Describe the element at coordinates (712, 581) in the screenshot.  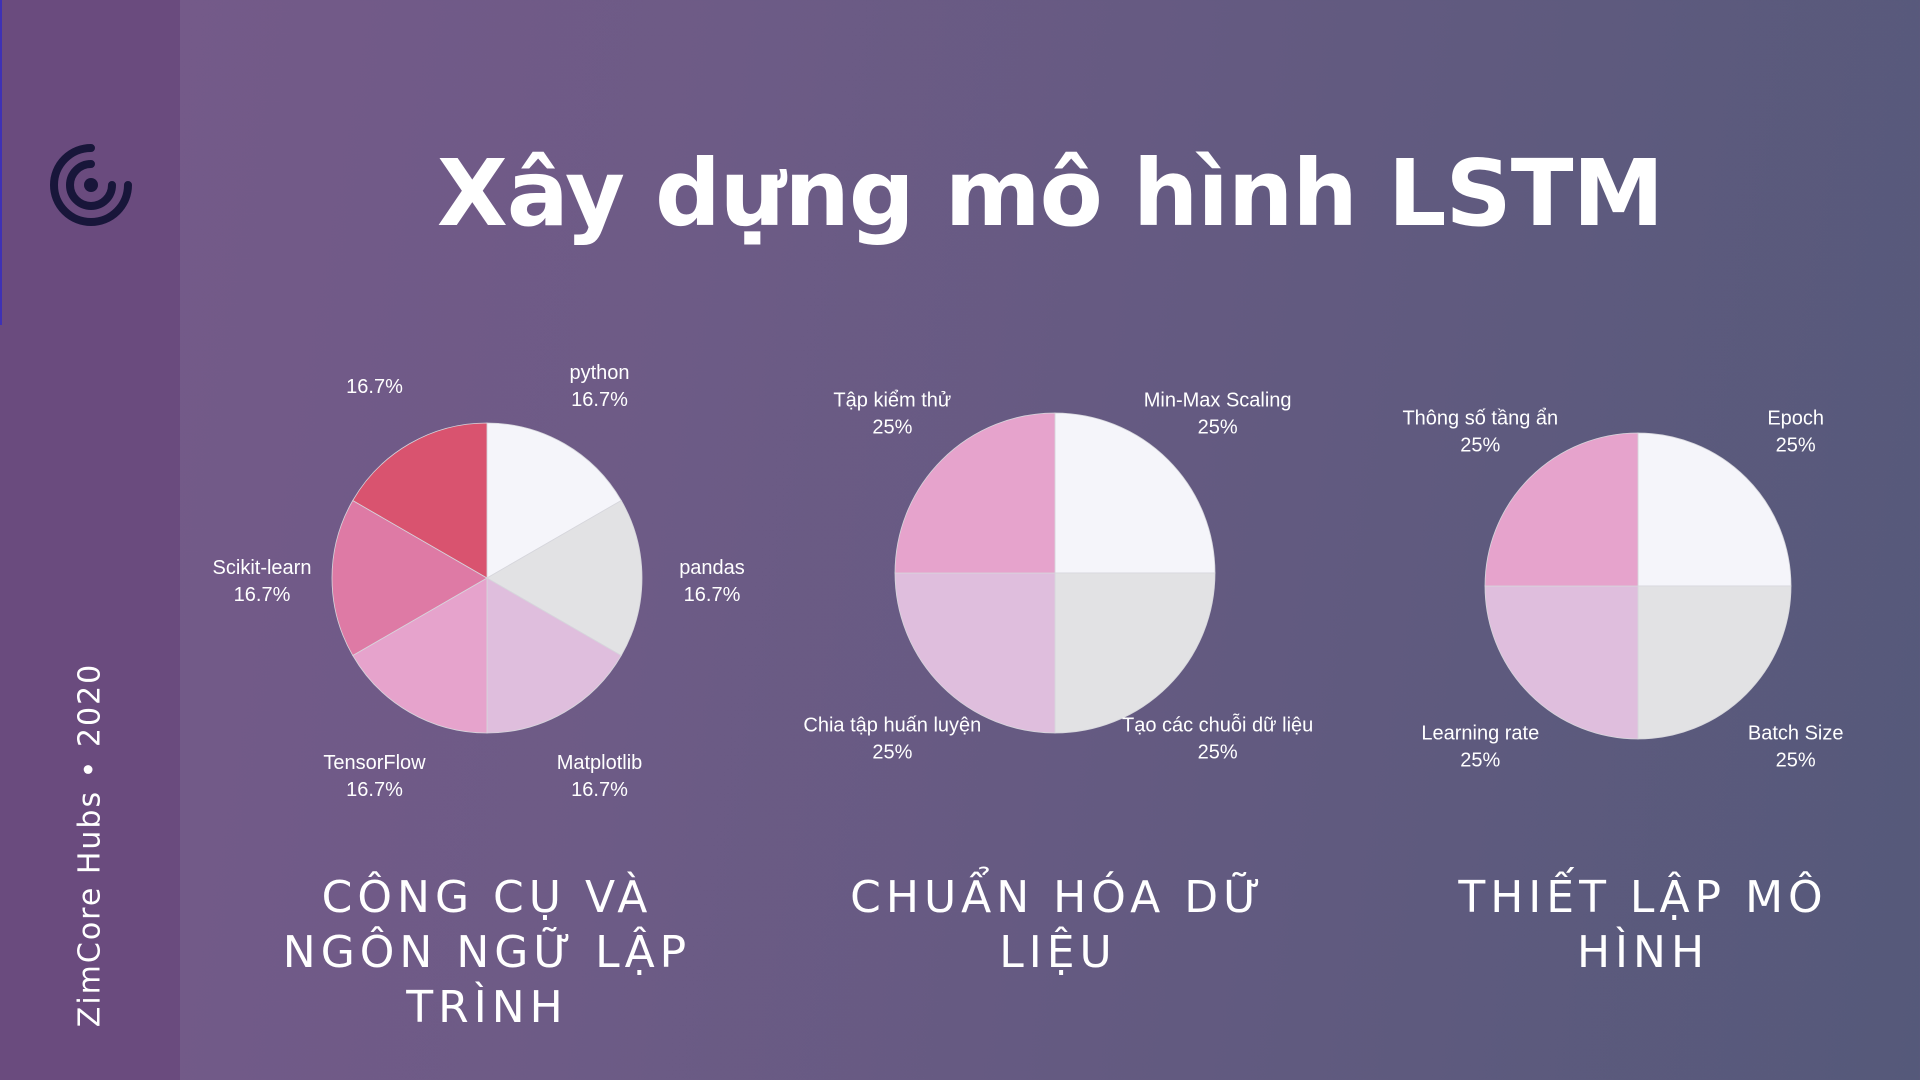
I see `pie-label-pandas: pandas 16.7%` at that location.